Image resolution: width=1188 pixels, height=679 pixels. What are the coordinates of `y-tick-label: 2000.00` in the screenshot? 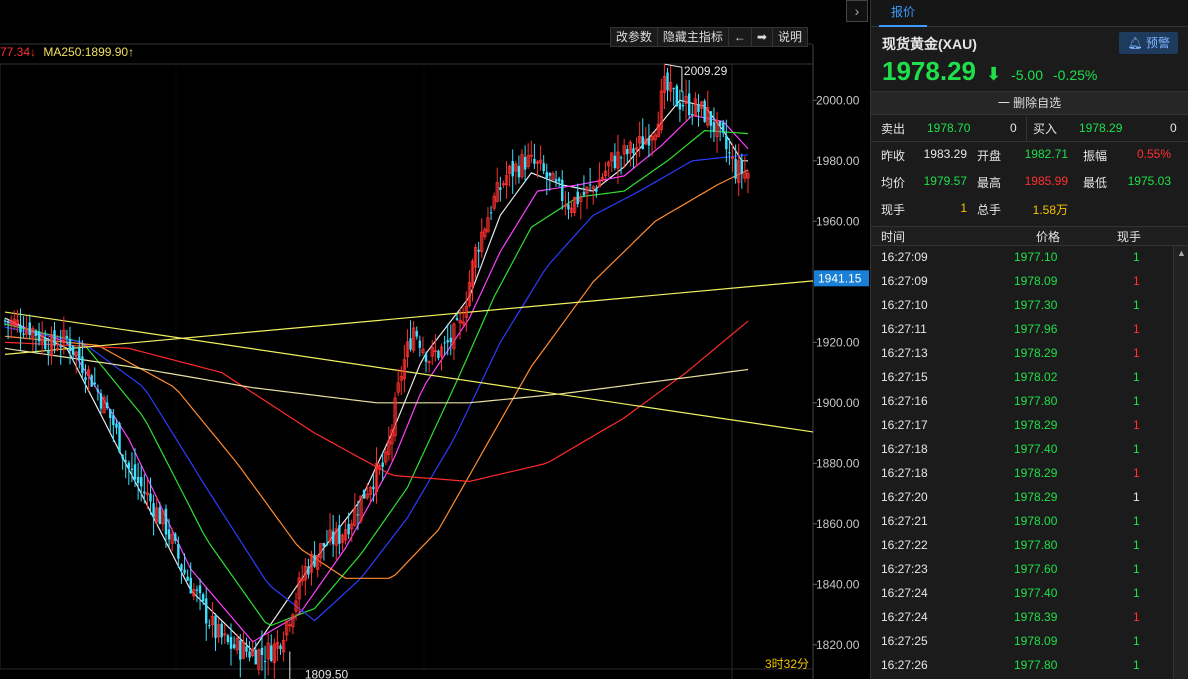 It's located at (838, 100).